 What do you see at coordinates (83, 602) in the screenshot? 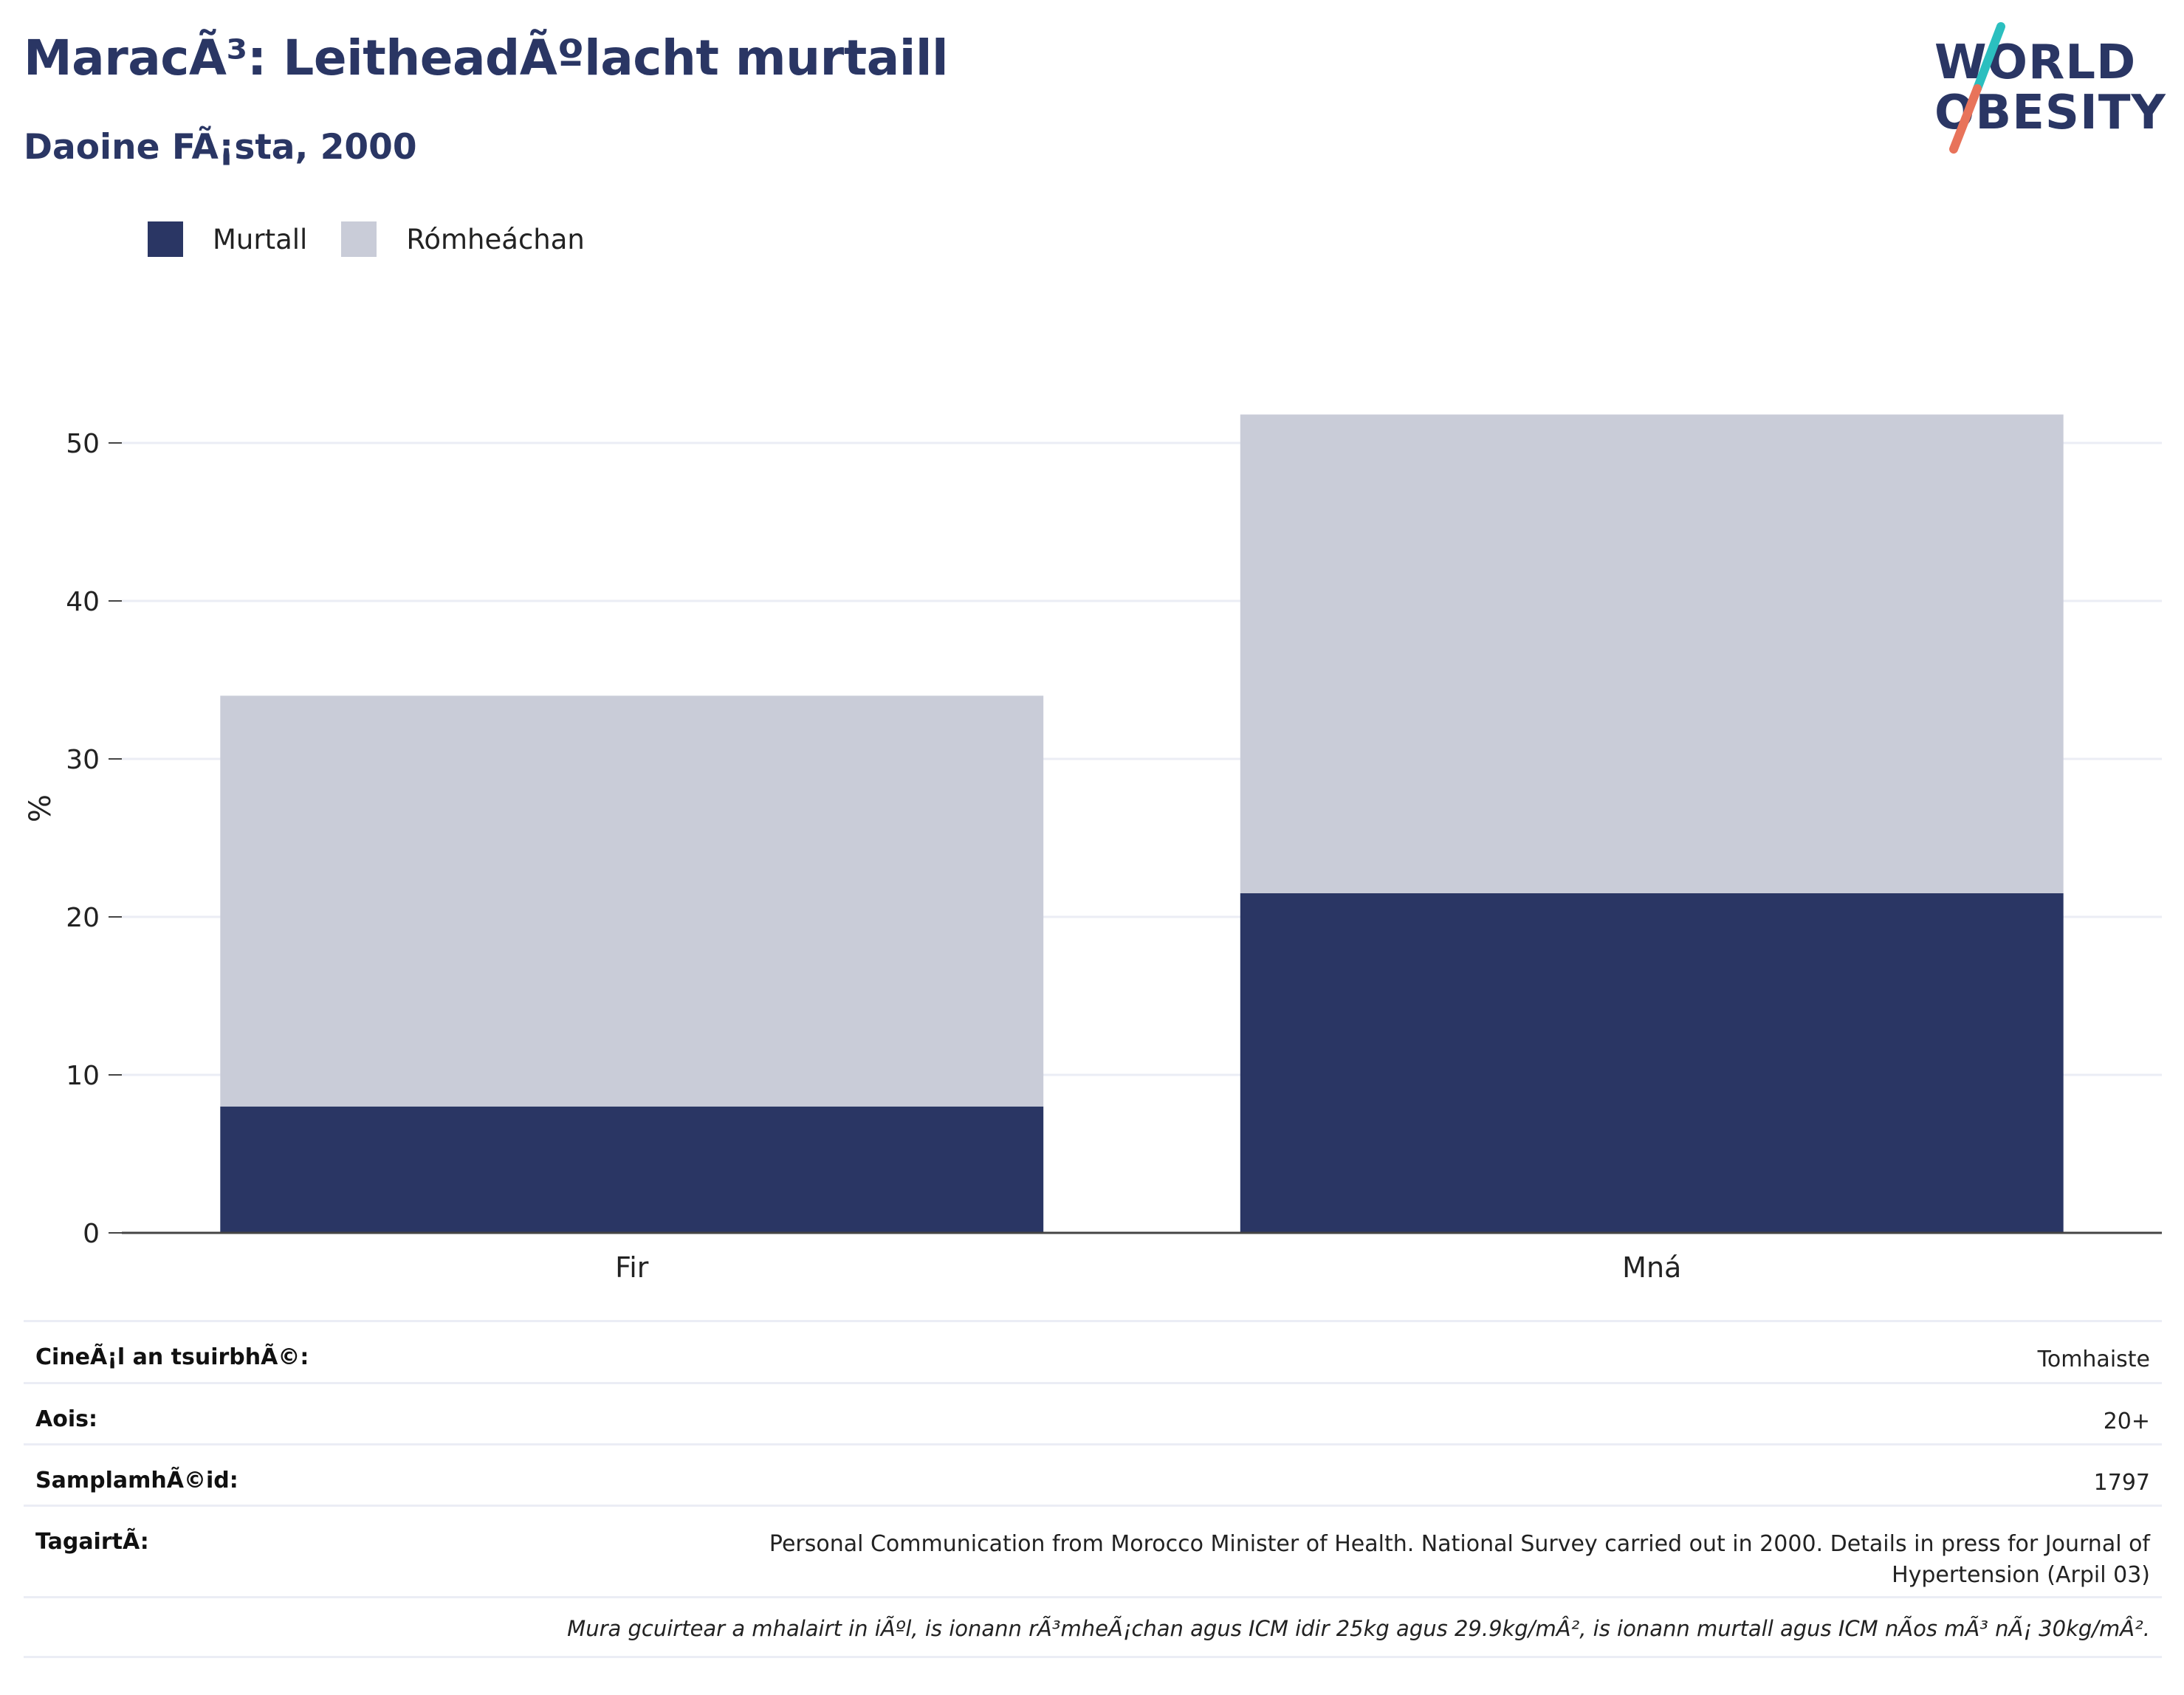
I see `y-tick-label-40: 40` at bounding box center [83, 602].